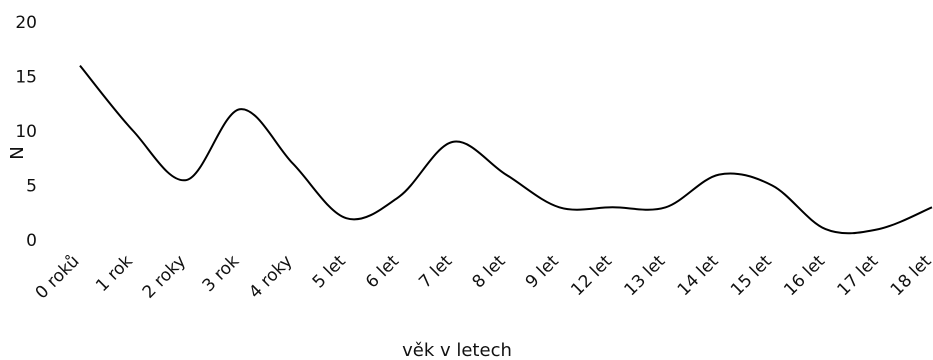  I want to click on y-tick-label: 20, so click(26, 23).